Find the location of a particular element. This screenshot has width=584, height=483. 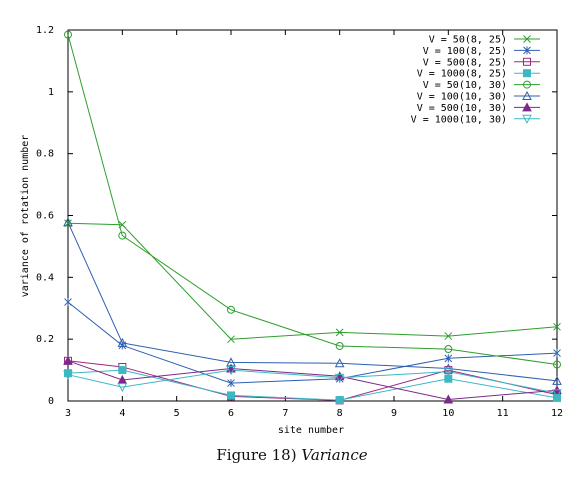

y-tick-label: 0.8 is located at coordinates (45, 154).